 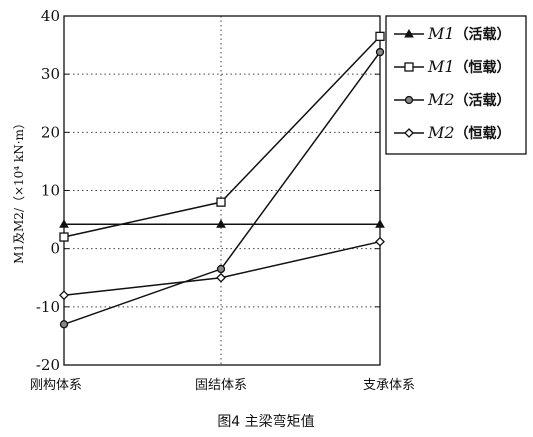 I want to click on y-tick-label: -10, so click(x=48, y=307).